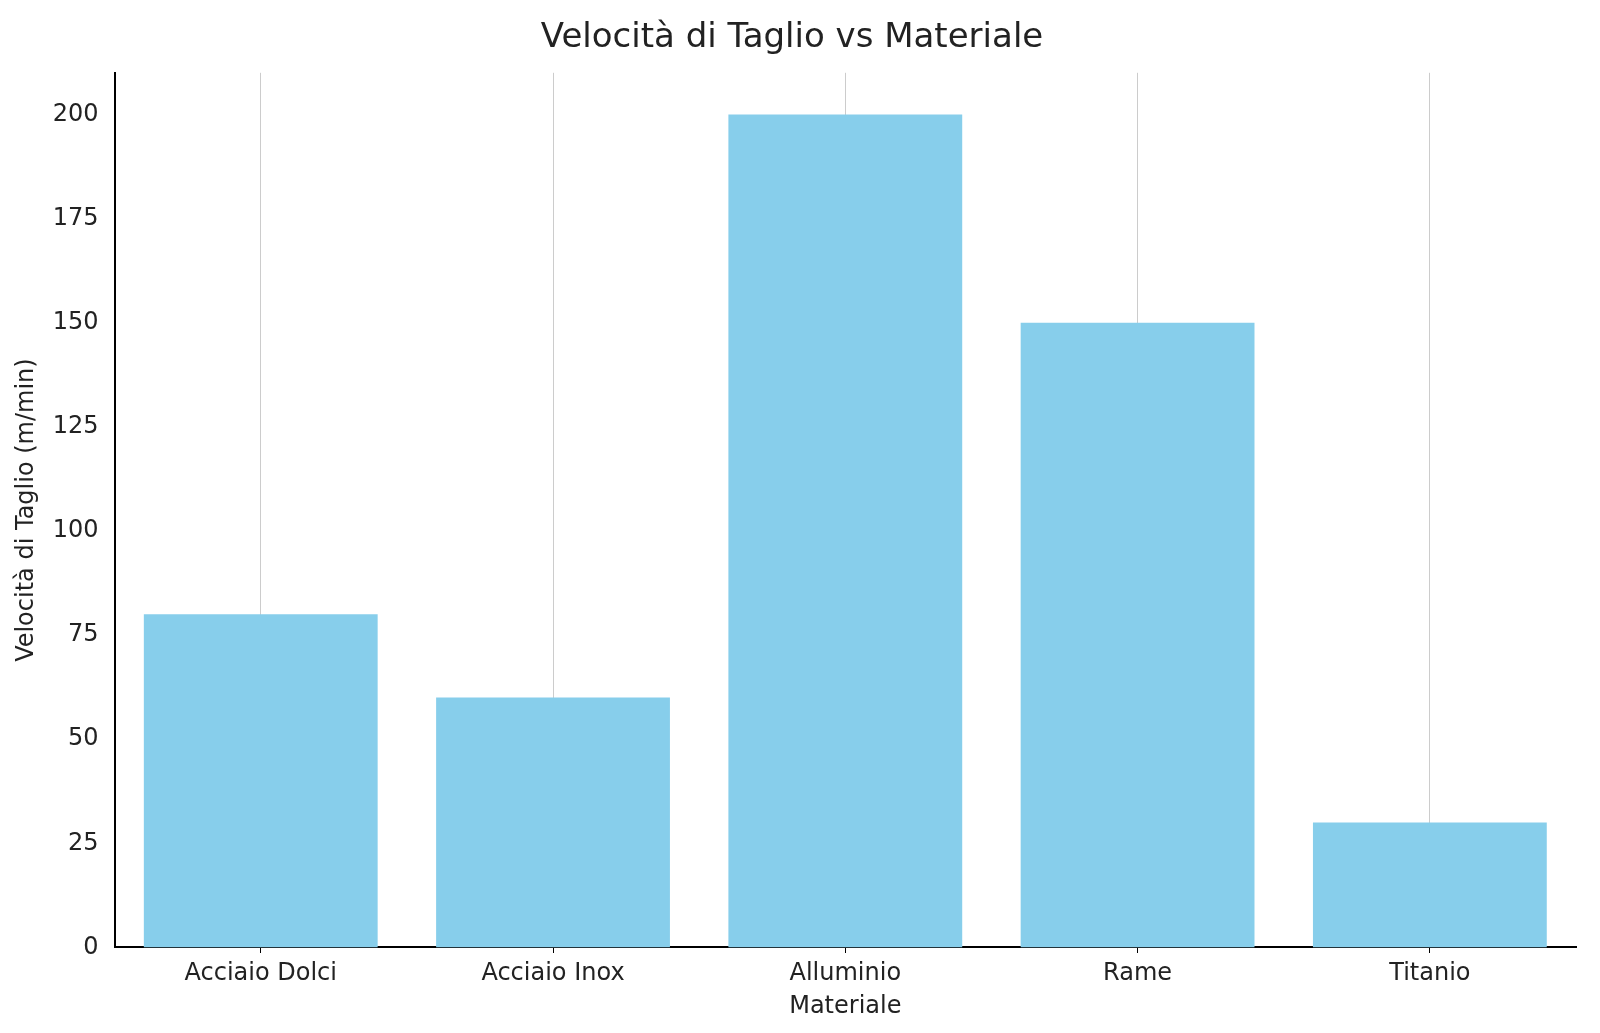 This screenshot has height=1033, width=1600. Describe the element at coordinates (75, 320) in the screenshot. I see `y-tick-label: 150` at that location.